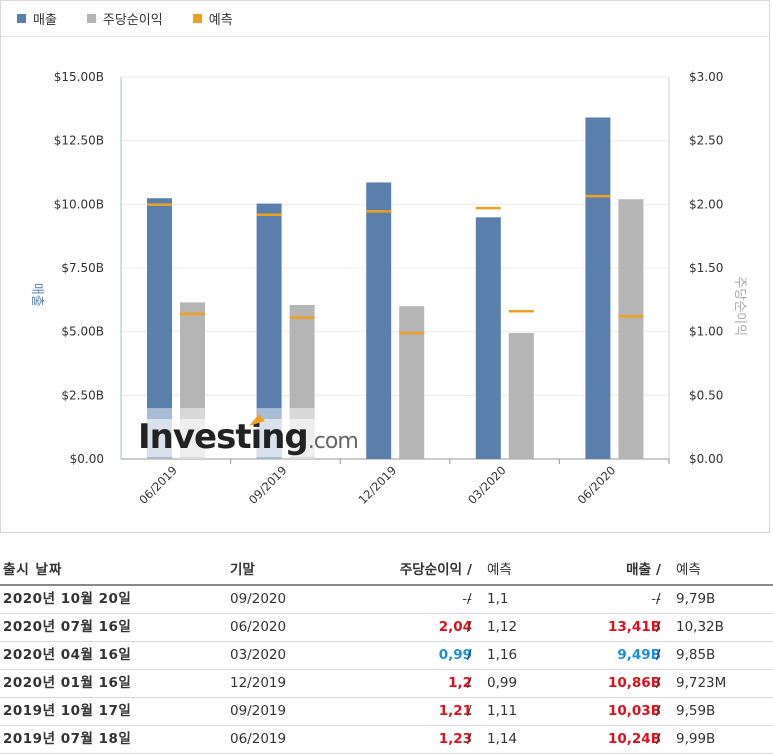 Image resolution: width=773 pixels, height=754 pixels. I want to click on eps-actual: --, so click(467, 599).